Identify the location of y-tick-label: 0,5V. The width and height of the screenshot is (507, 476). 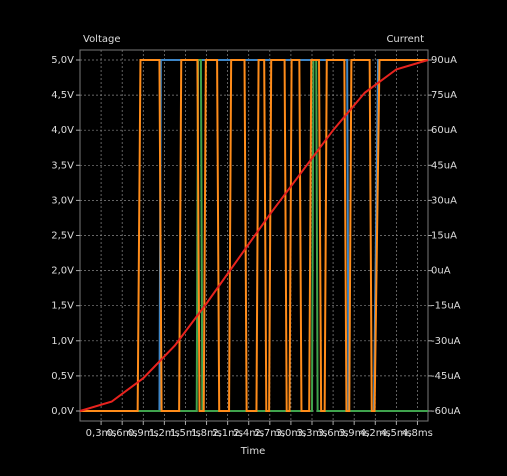
(62, 376).